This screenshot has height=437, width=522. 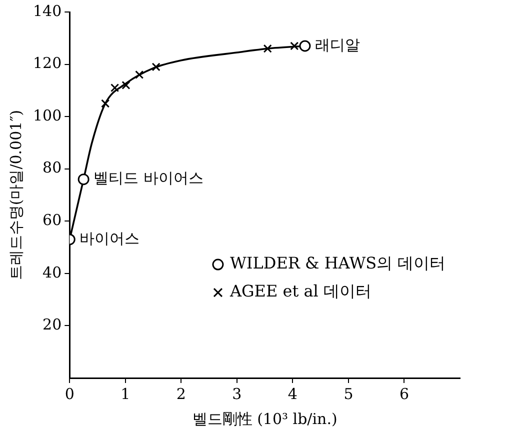 What do you see at coordinates (69, 393) in the screenshot?
I see `x-tick-label: 0` at bounding box center [69, 393].